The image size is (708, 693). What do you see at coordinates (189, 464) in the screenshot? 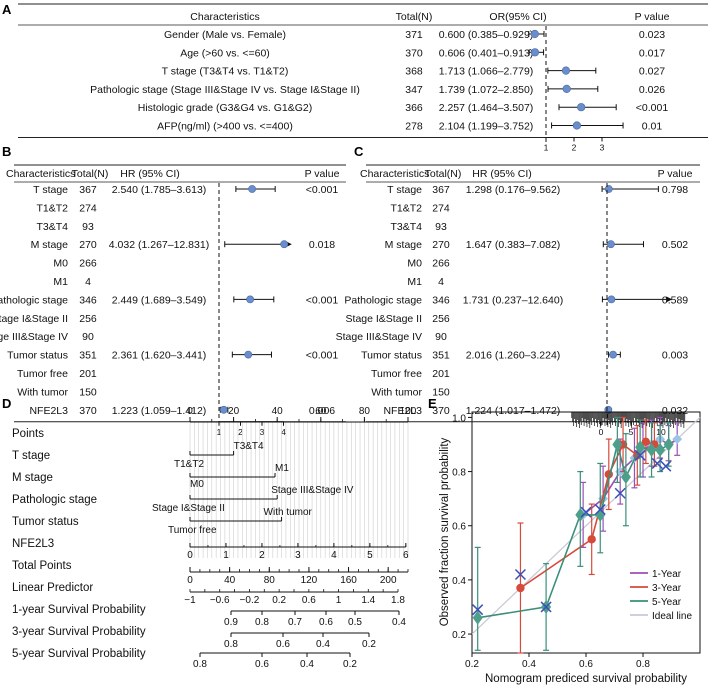
I see `variable-level-label: T1&T2` at bounding box center [189, 464].